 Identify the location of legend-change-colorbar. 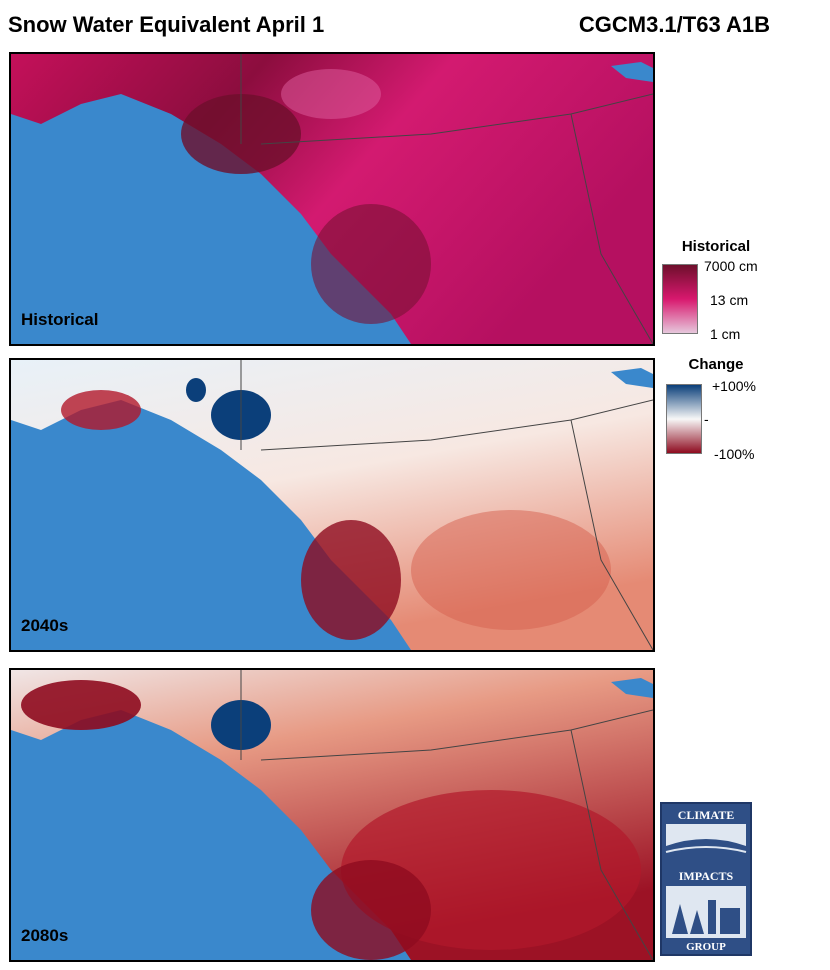
(684, 419).